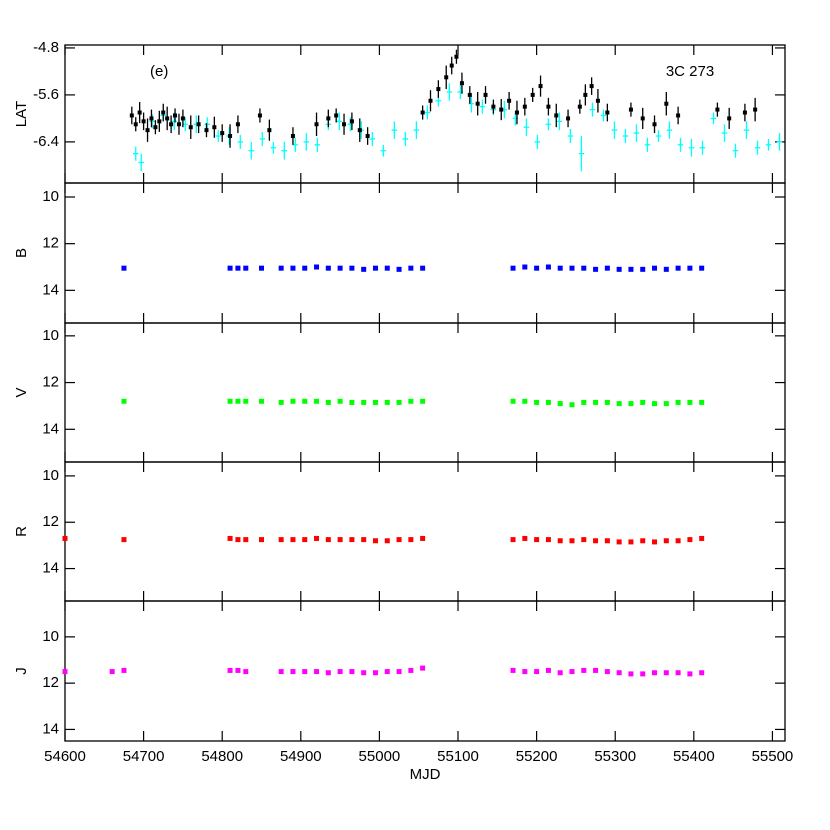 The width and height of the screenshot is (830, 830). I want to click on plot-frame, so click(425, 392).